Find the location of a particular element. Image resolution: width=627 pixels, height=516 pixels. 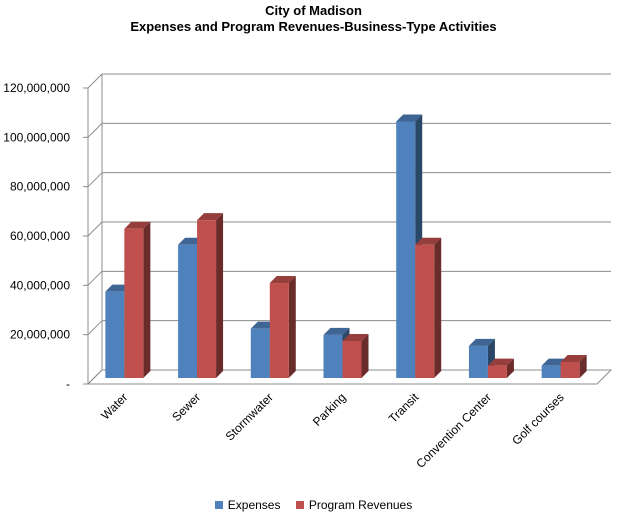

y-tick-label: 60,000,000 is located at coordinates (40, 236).